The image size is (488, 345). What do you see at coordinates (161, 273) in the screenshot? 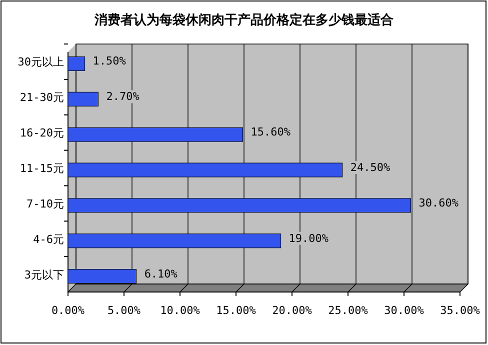
I see `data-label: 6.10%` at bounding box center [161, 273].